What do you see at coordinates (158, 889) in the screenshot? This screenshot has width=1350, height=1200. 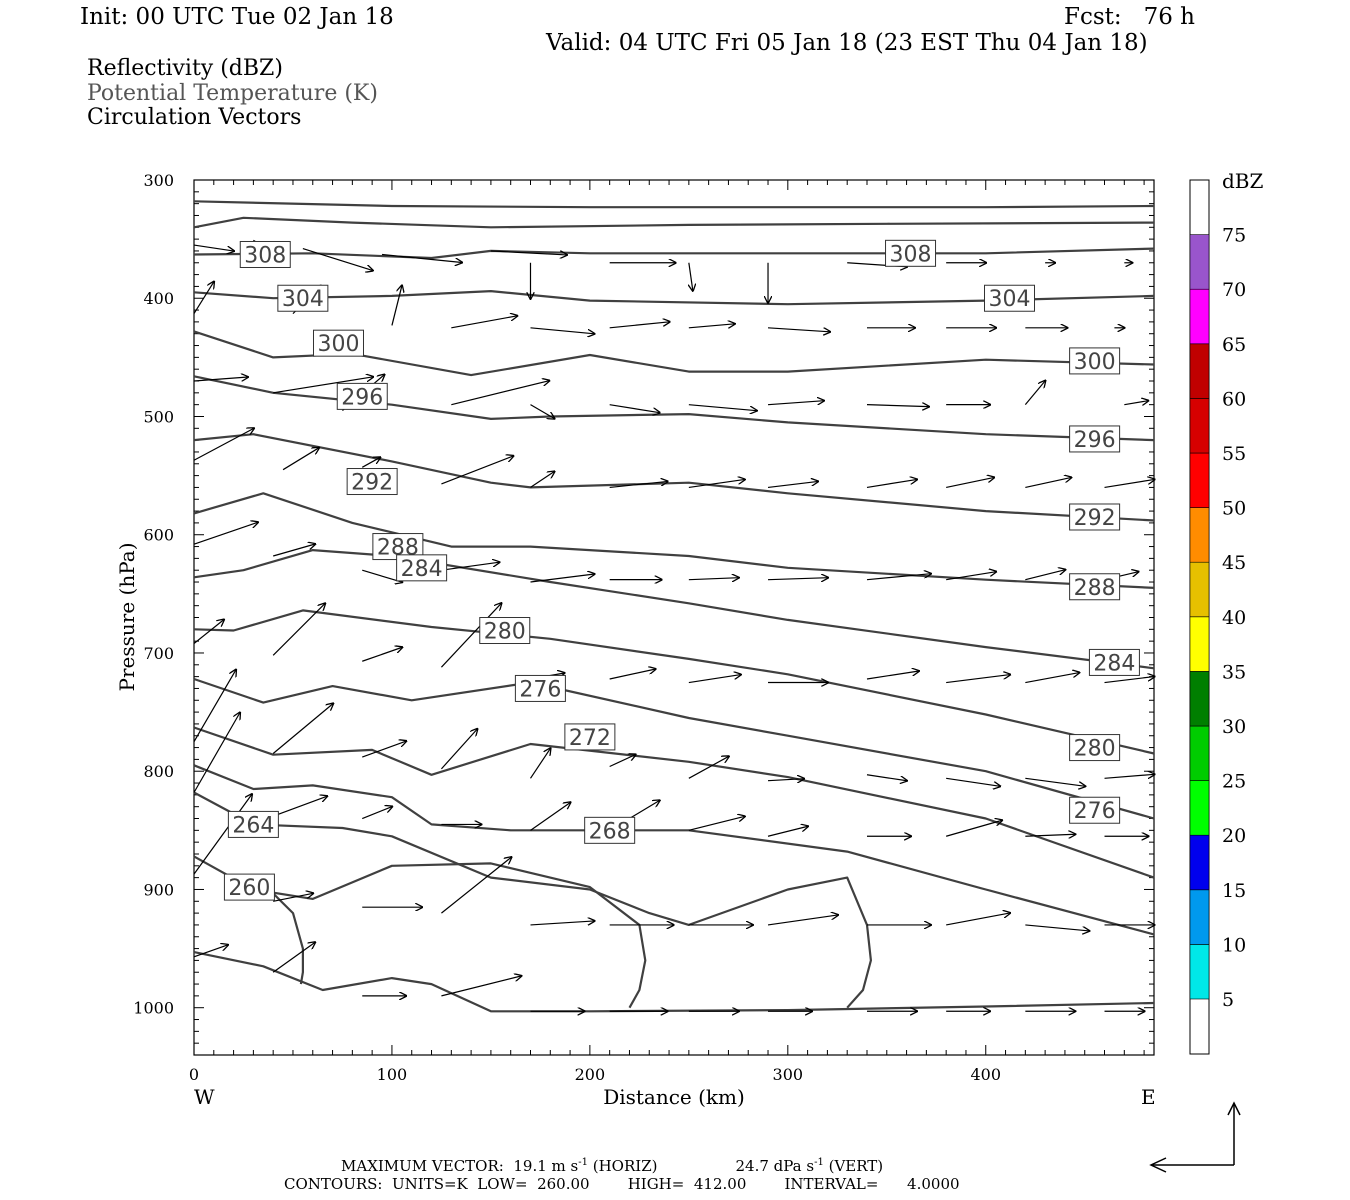 I see `y-tick-label: 900` at bounding box center [158, 889].